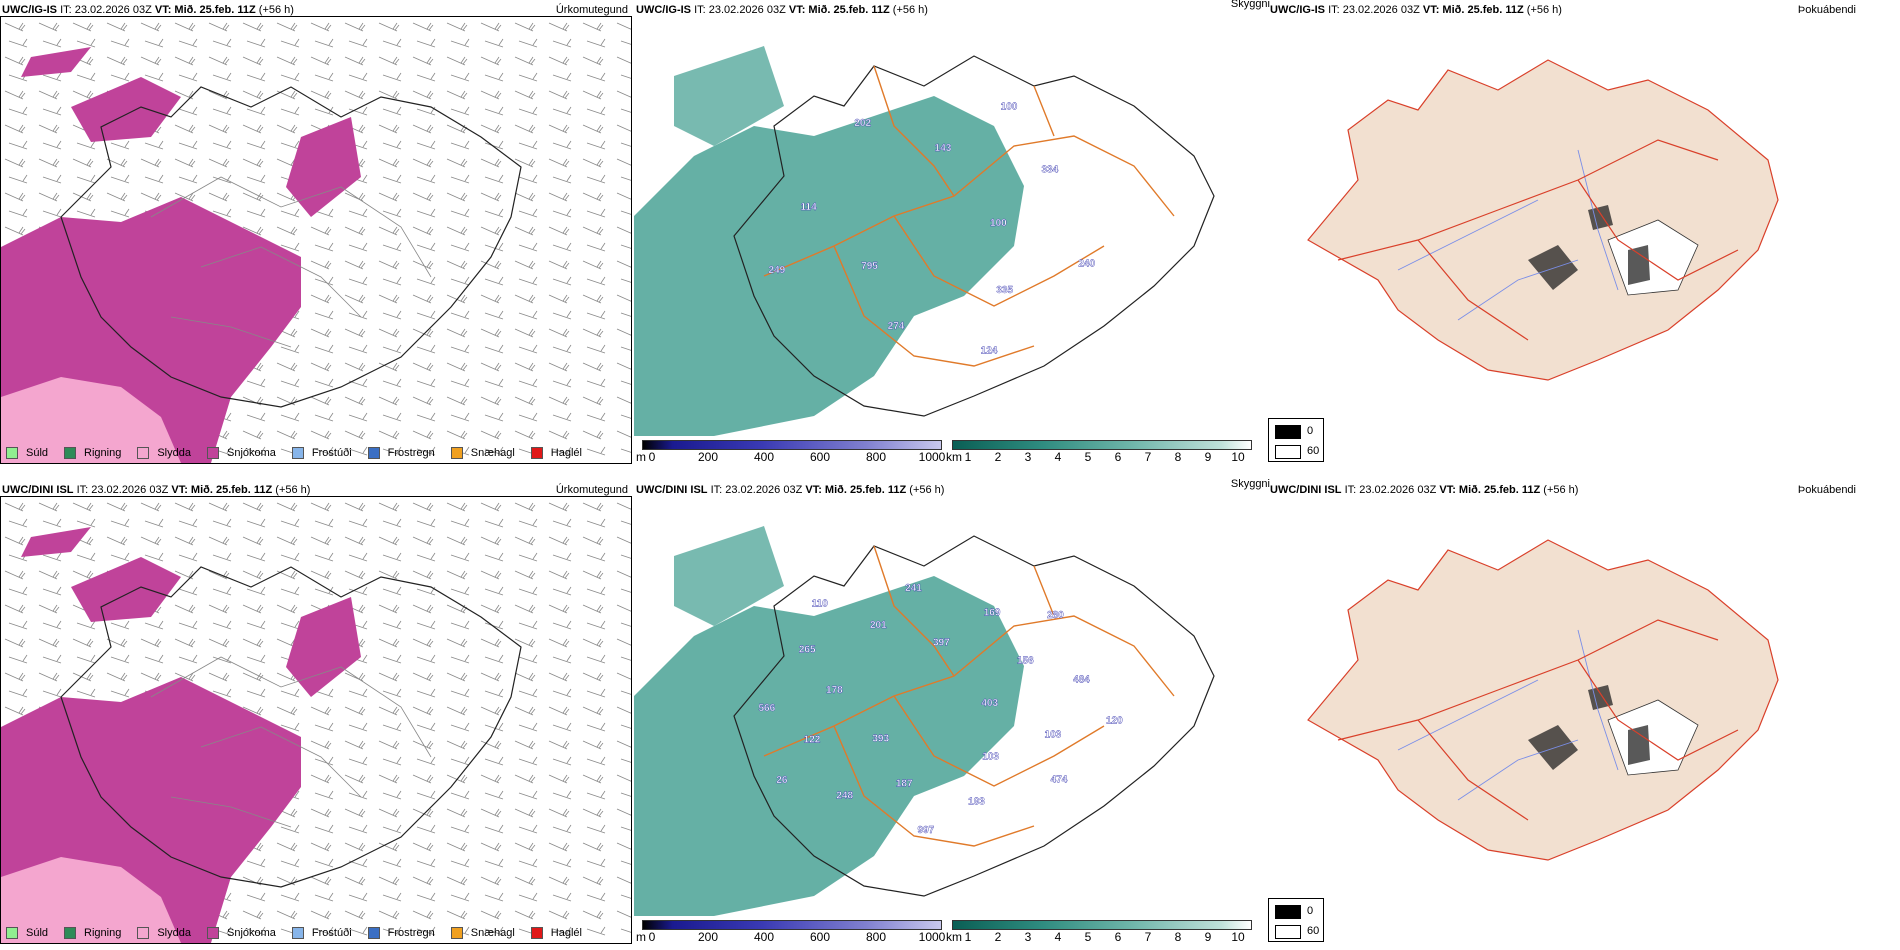 The width and height of the screenshot is (1900, 950). What do you see at coordinates (1025, 661) in the screenshot?
I see `cloud-base-label: 156` at bounding box center [1025, 661].